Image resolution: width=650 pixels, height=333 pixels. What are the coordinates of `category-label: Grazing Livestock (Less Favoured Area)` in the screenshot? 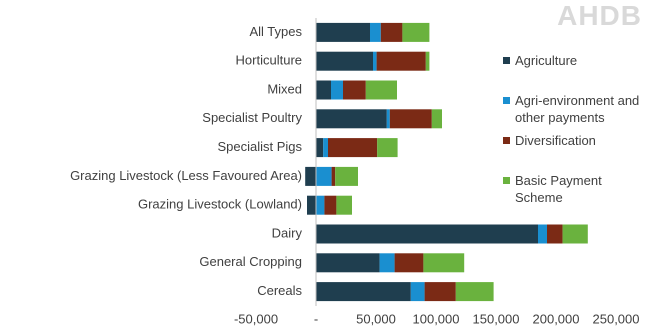 It's located at (186, 175).